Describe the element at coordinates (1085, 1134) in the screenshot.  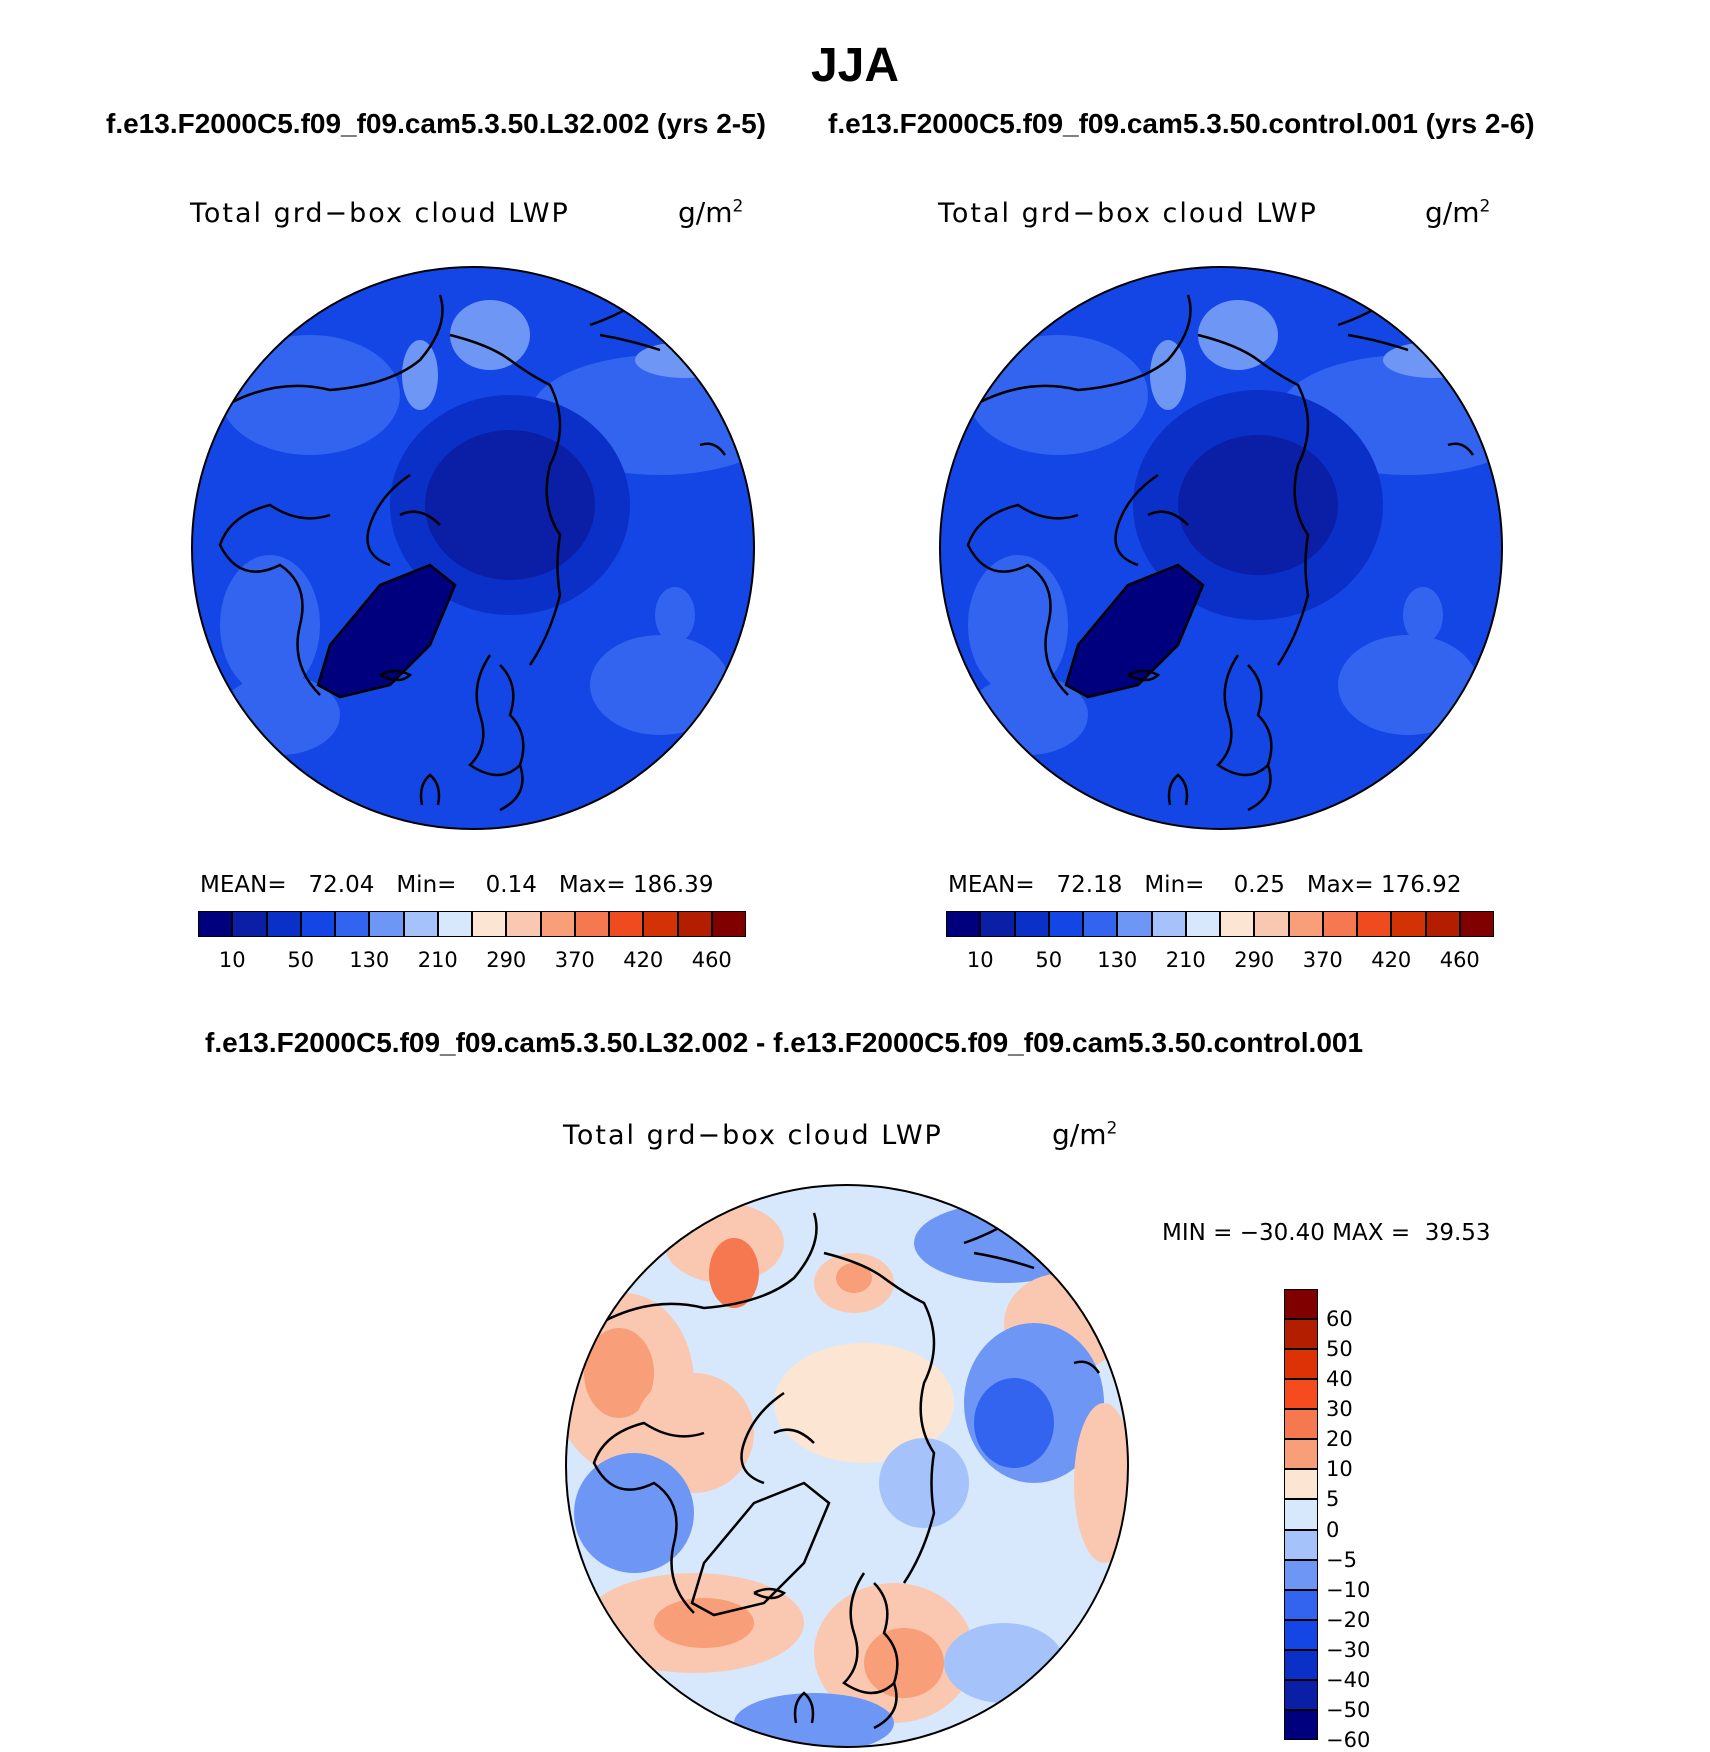
I see `panel3-units: g/m2` at that location.